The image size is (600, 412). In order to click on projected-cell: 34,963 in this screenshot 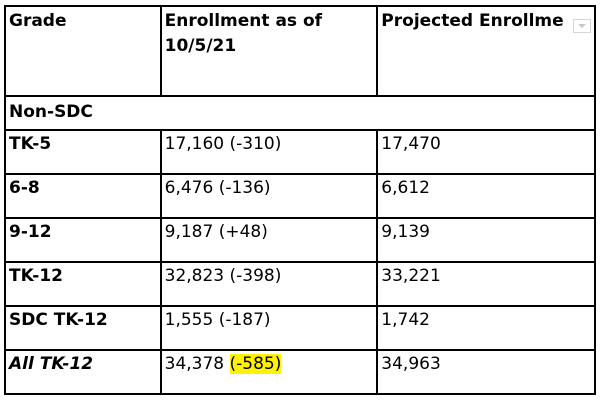, I will do `click(486, 372)`.